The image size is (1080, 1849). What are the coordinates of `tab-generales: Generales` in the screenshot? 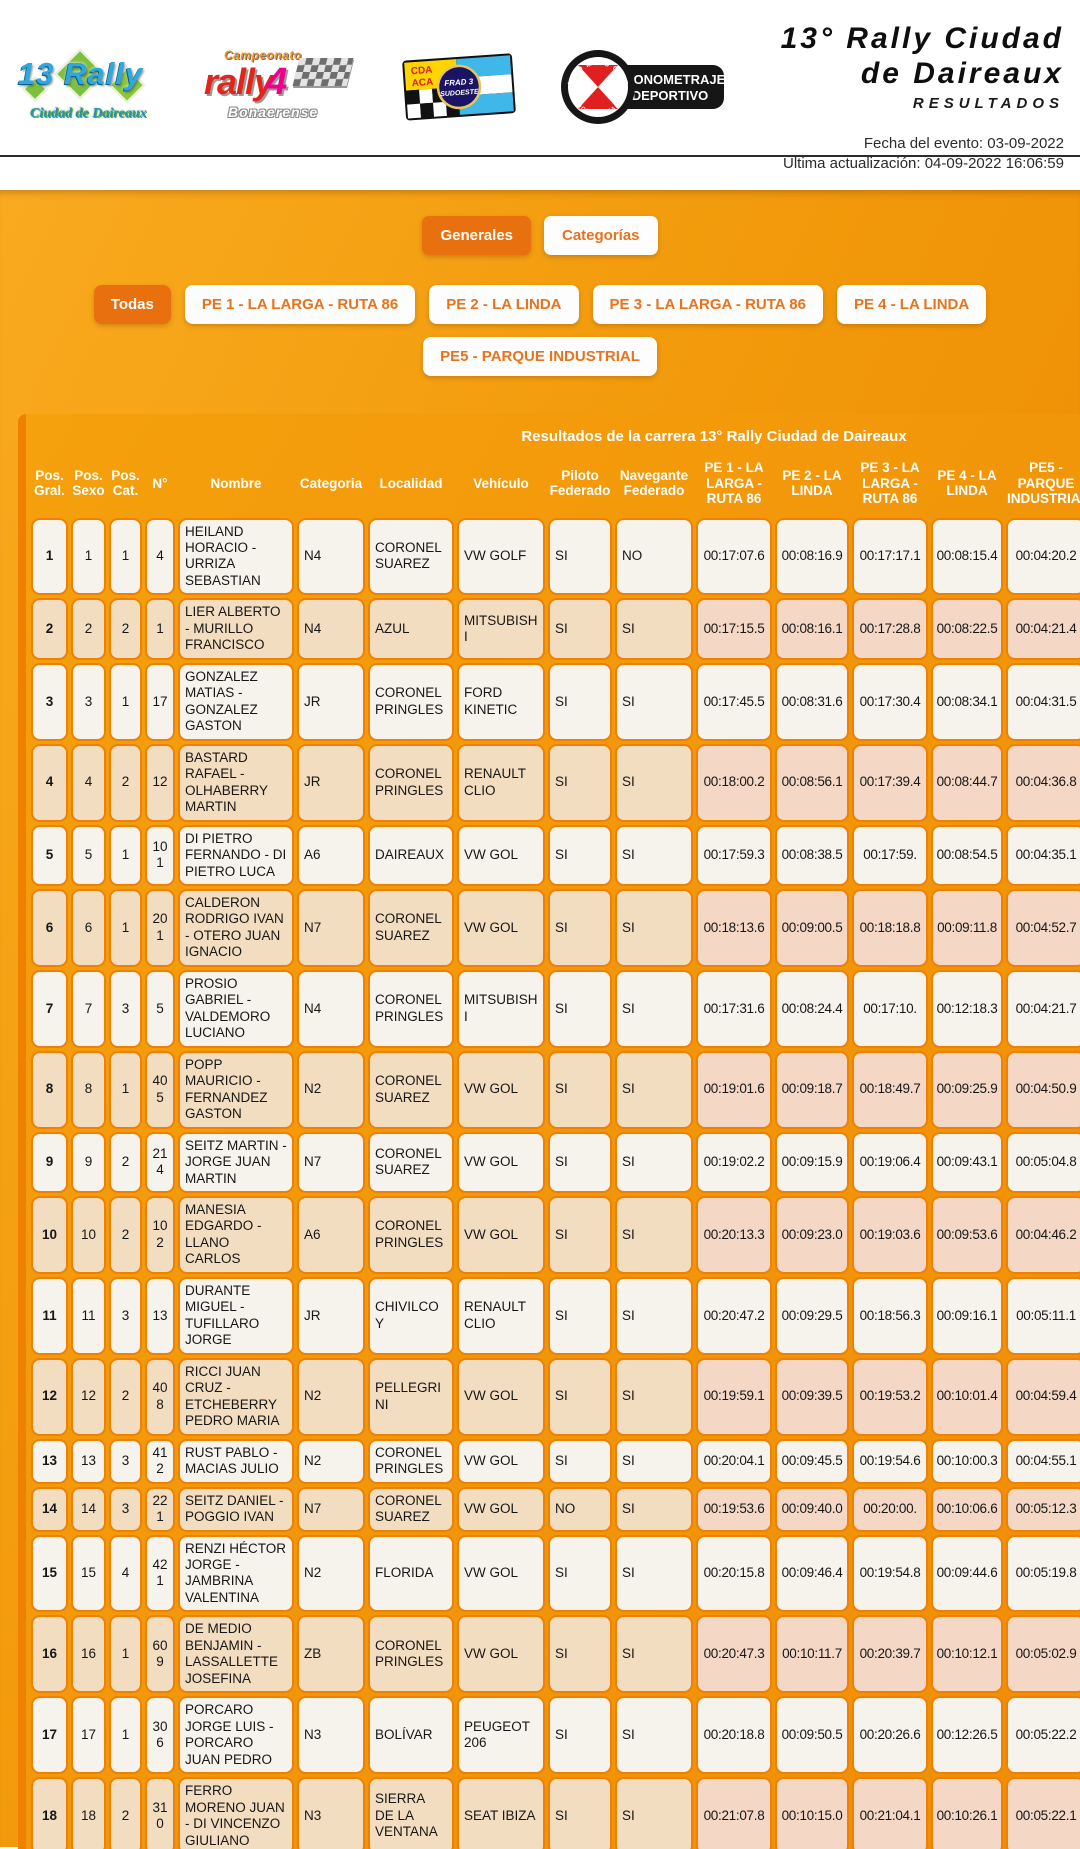 It's located at (476, 235).